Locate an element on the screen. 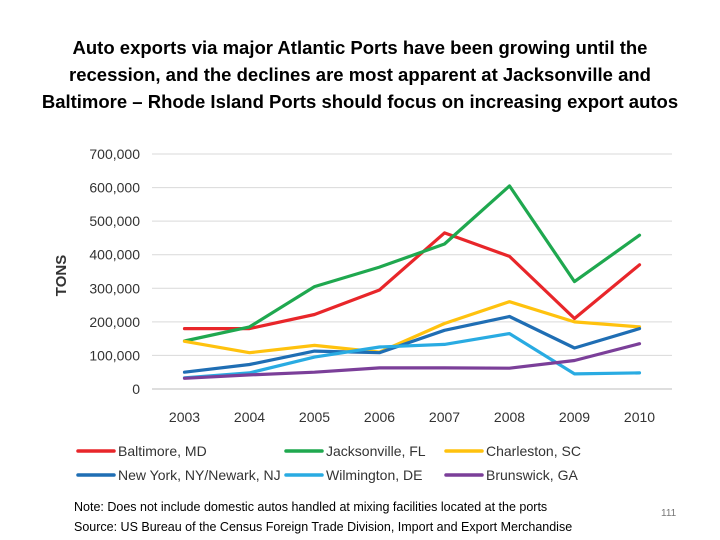  y-tick-label: 300,000 is located at coordinates (114, 288).